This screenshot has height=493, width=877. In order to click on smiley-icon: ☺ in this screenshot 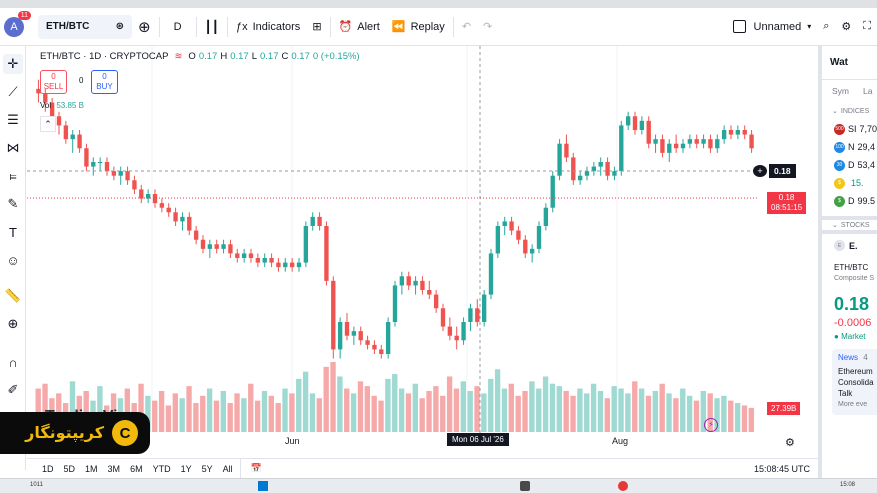, I will do `click(13, 260)`.